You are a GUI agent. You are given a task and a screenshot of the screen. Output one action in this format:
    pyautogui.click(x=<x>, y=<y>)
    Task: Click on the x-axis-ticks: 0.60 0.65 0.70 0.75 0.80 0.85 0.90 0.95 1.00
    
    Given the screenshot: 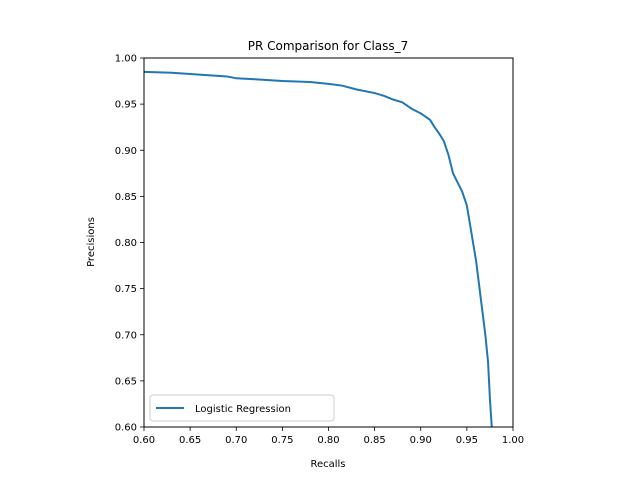 What is the action you would take?
    pyautogui.click(x=328, y=436)
    